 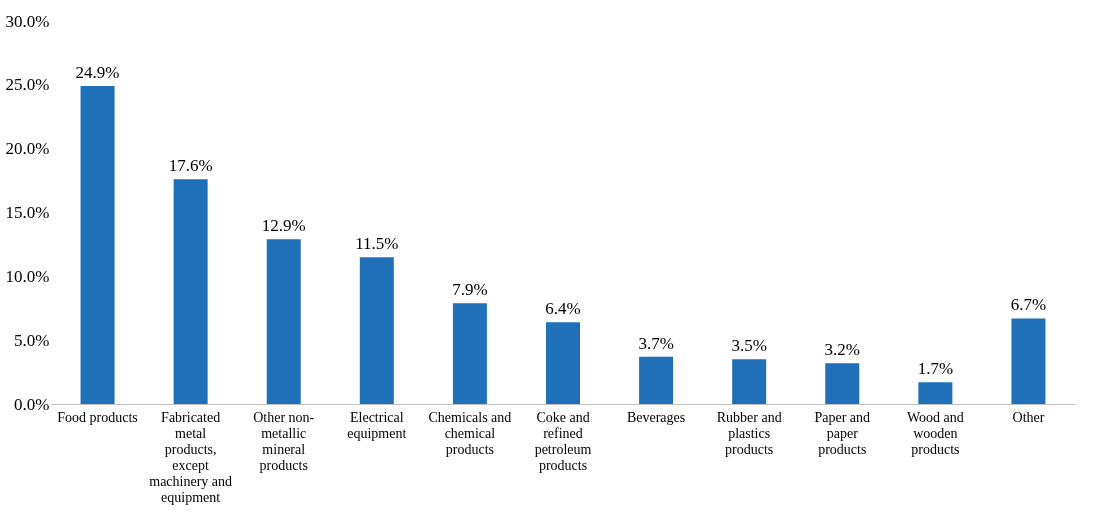 What do you see at coordinates (470, 433) in the screenshot?
I see `x-tick-label: Chemicals and chemical products` at bounding box center [470, 433].